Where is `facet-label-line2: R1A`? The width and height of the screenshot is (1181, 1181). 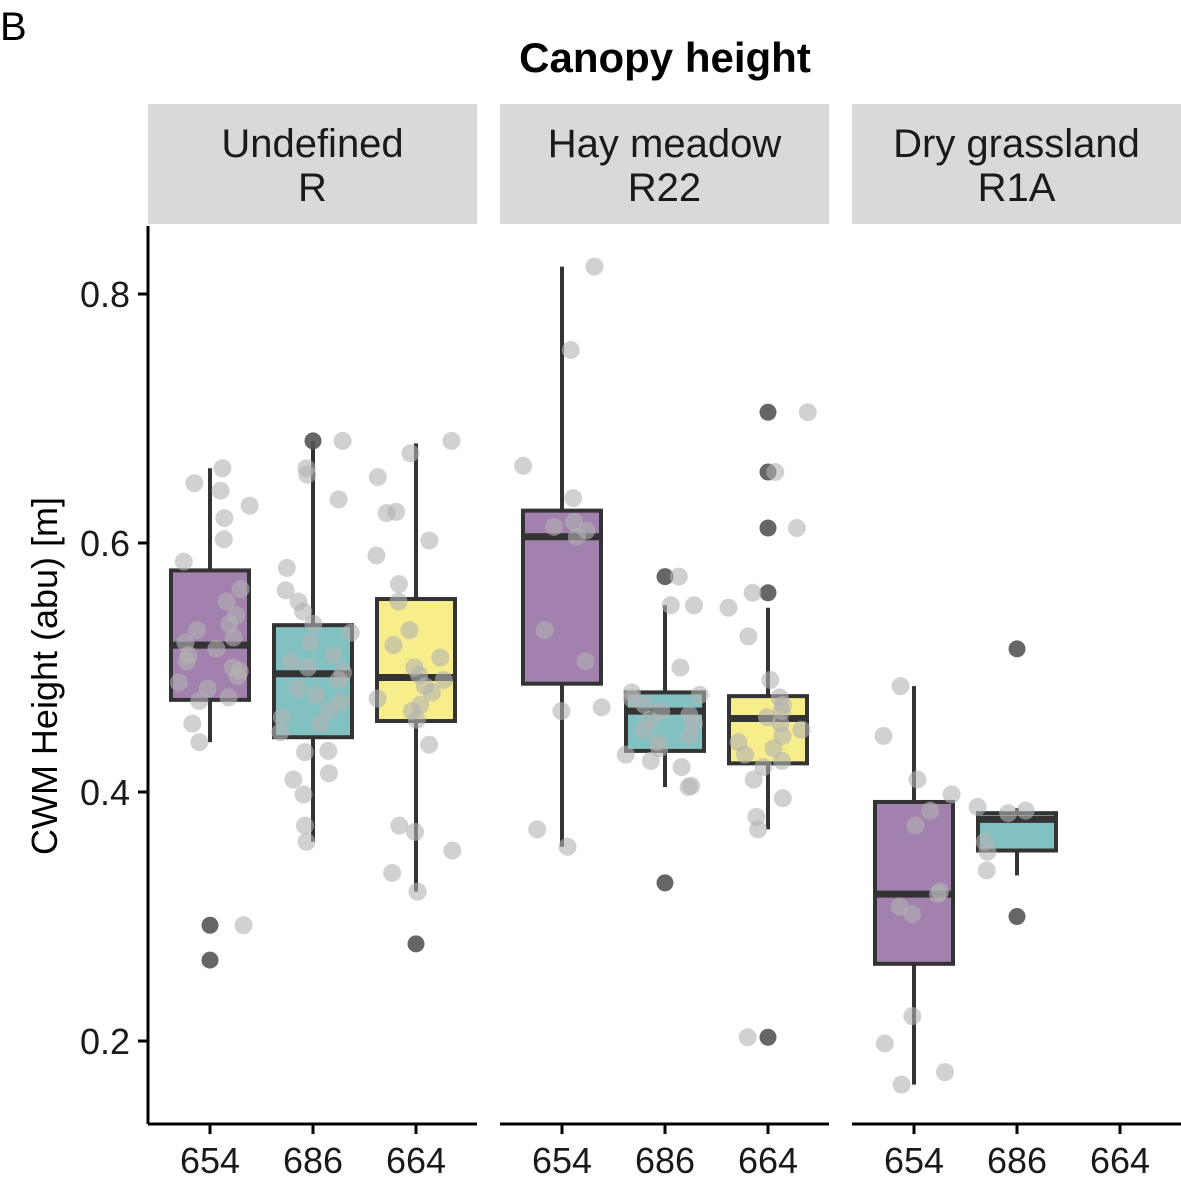 facet-label-line2: R1A is located at coordinates (1017, 188).